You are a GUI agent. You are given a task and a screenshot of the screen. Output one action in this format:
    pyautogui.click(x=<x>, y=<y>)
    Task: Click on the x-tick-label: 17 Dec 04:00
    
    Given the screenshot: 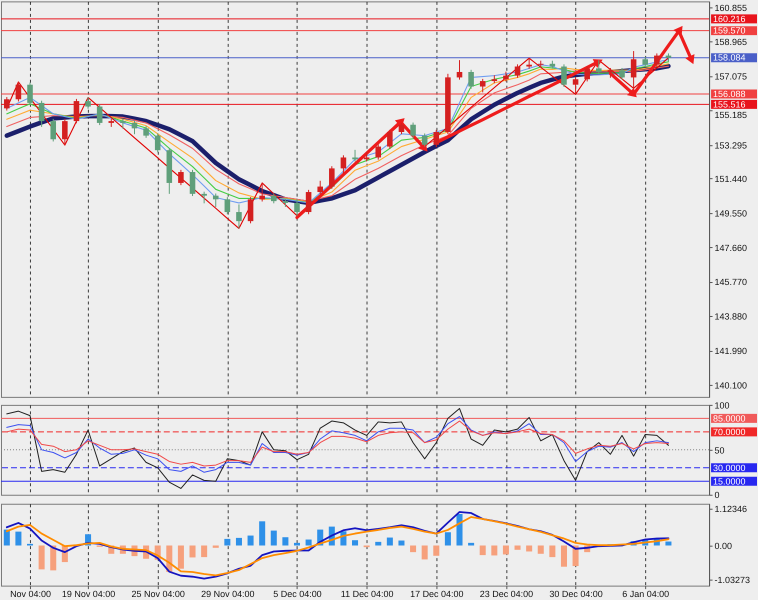 What is the action you would take?
    pyautogui.click(x=437, y=594)
    